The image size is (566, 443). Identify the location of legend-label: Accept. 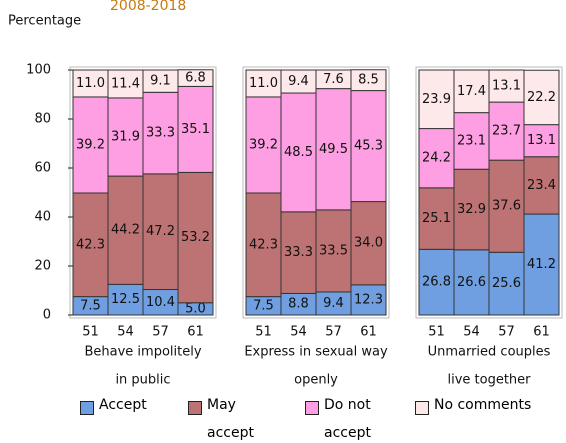
(123, 405).